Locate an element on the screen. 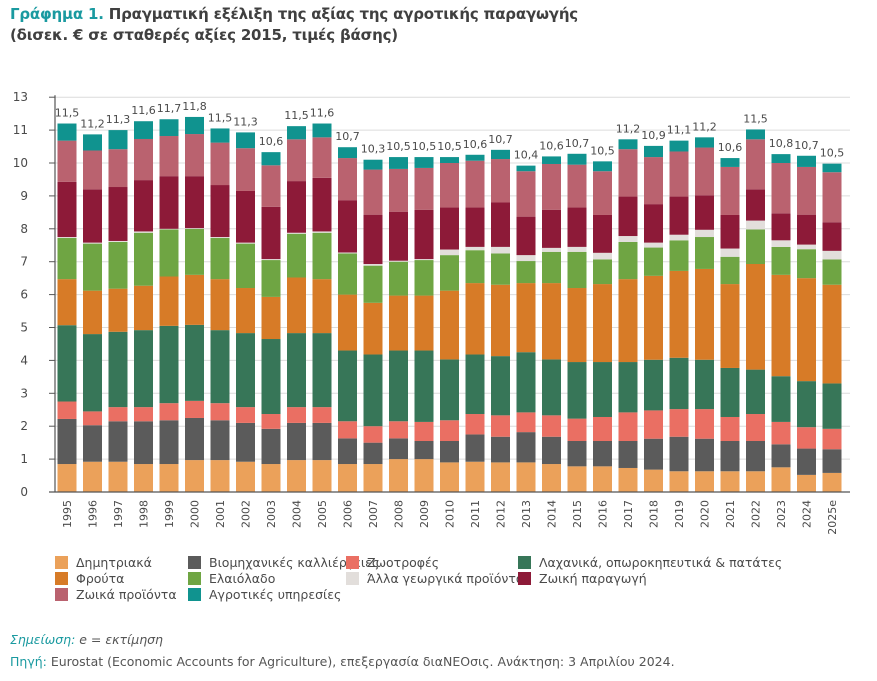  total-data-label: 10,5 is located at coordinates (424, 146).